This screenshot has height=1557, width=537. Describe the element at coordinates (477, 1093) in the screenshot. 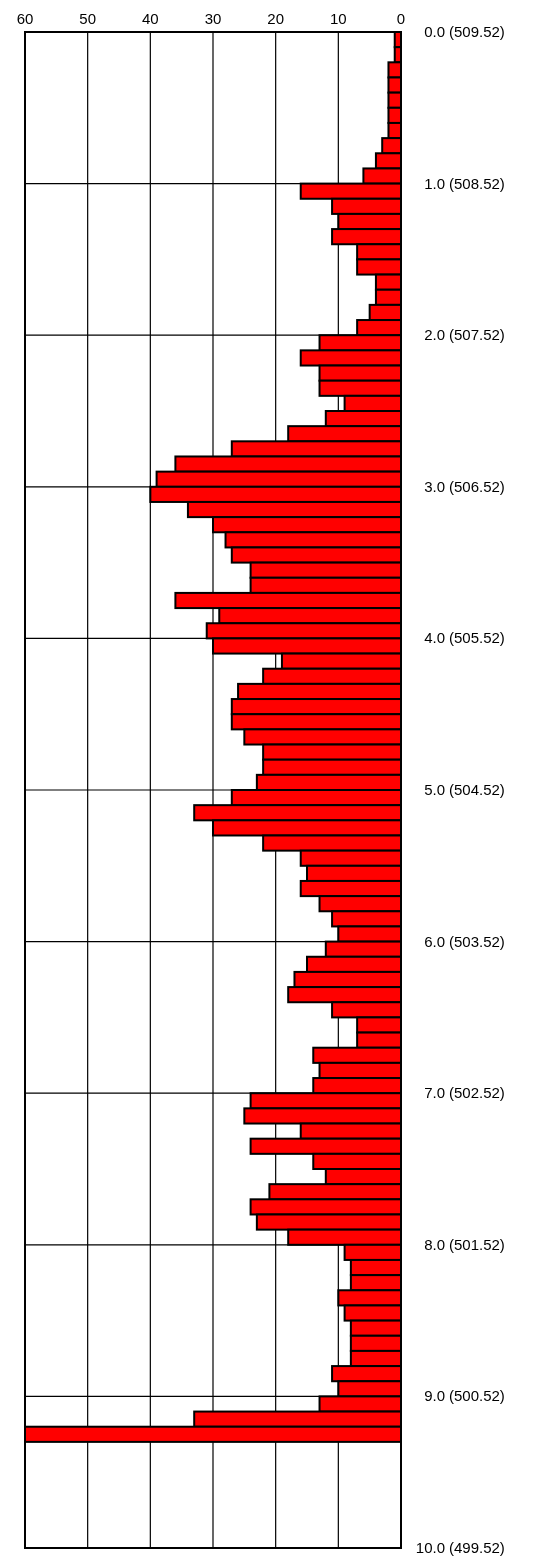

I see `y2-tick-label: (502.52)` at that location.